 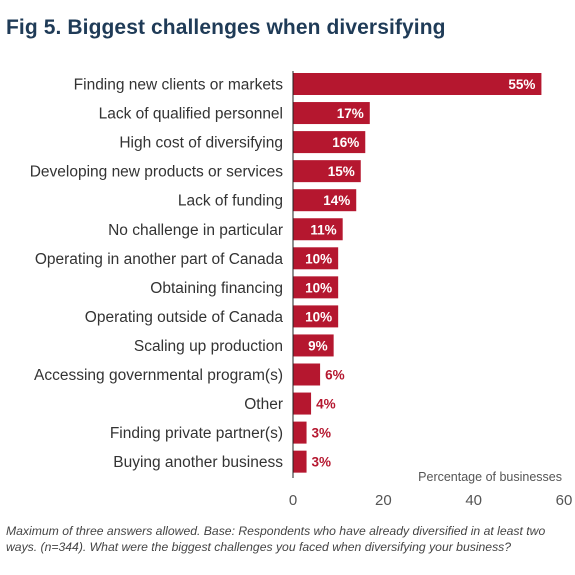 I want to click on category-label-5: Lack of funding, so click(x=230, y=201).